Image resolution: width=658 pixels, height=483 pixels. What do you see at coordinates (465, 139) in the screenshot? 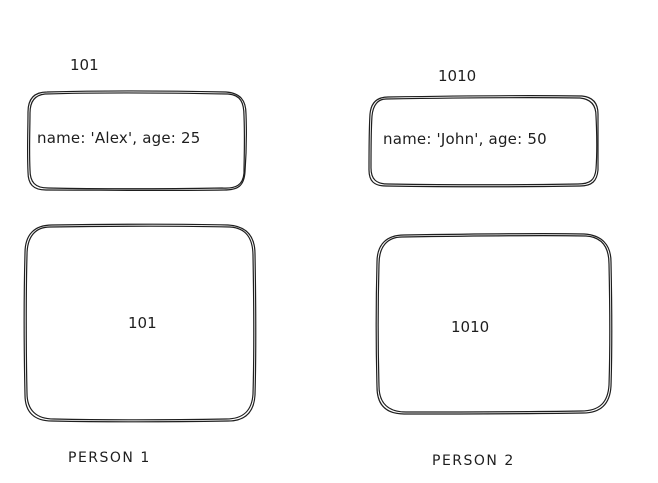
I see `person2-object-text: name: 'John', age: 50` at bounding box center [465, 139].